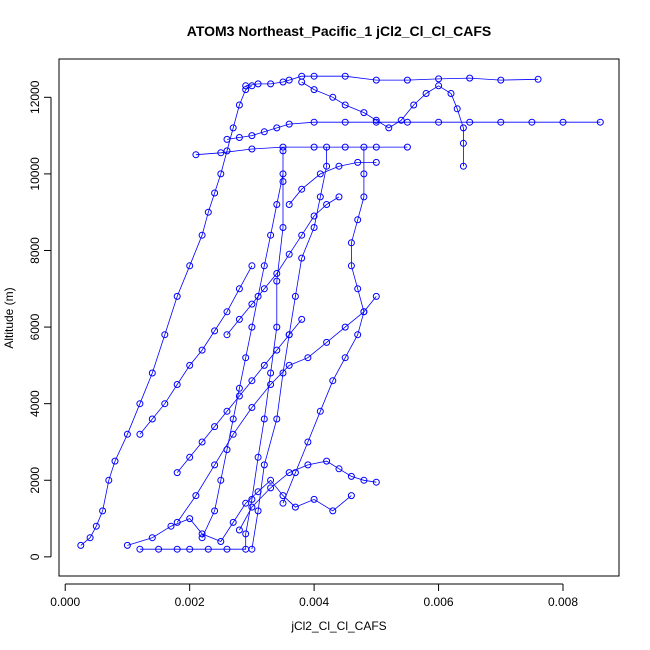 The image size is (650, 650). I want to click on y-tick-label: 12000, so click(35, 97).